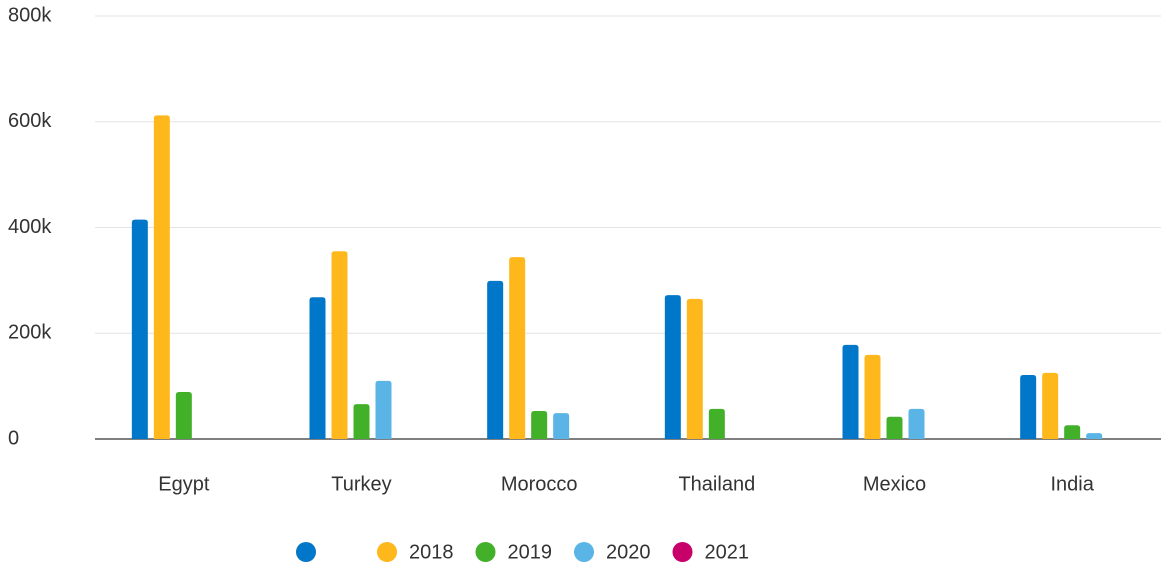  Describe the element at coordinates (184, 484) in the screenshot. I see `x-tick-label: Egypt` at that location.